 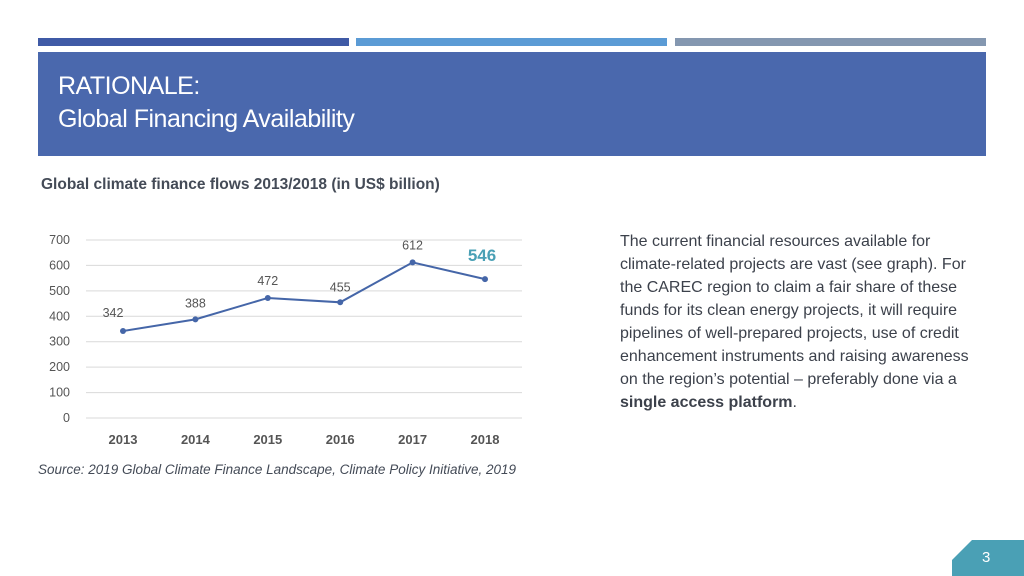 What do you see at coordinates (59, 367) in the screenshot?
I see `y-tick-label: 200` at bounding box center [59, 367].